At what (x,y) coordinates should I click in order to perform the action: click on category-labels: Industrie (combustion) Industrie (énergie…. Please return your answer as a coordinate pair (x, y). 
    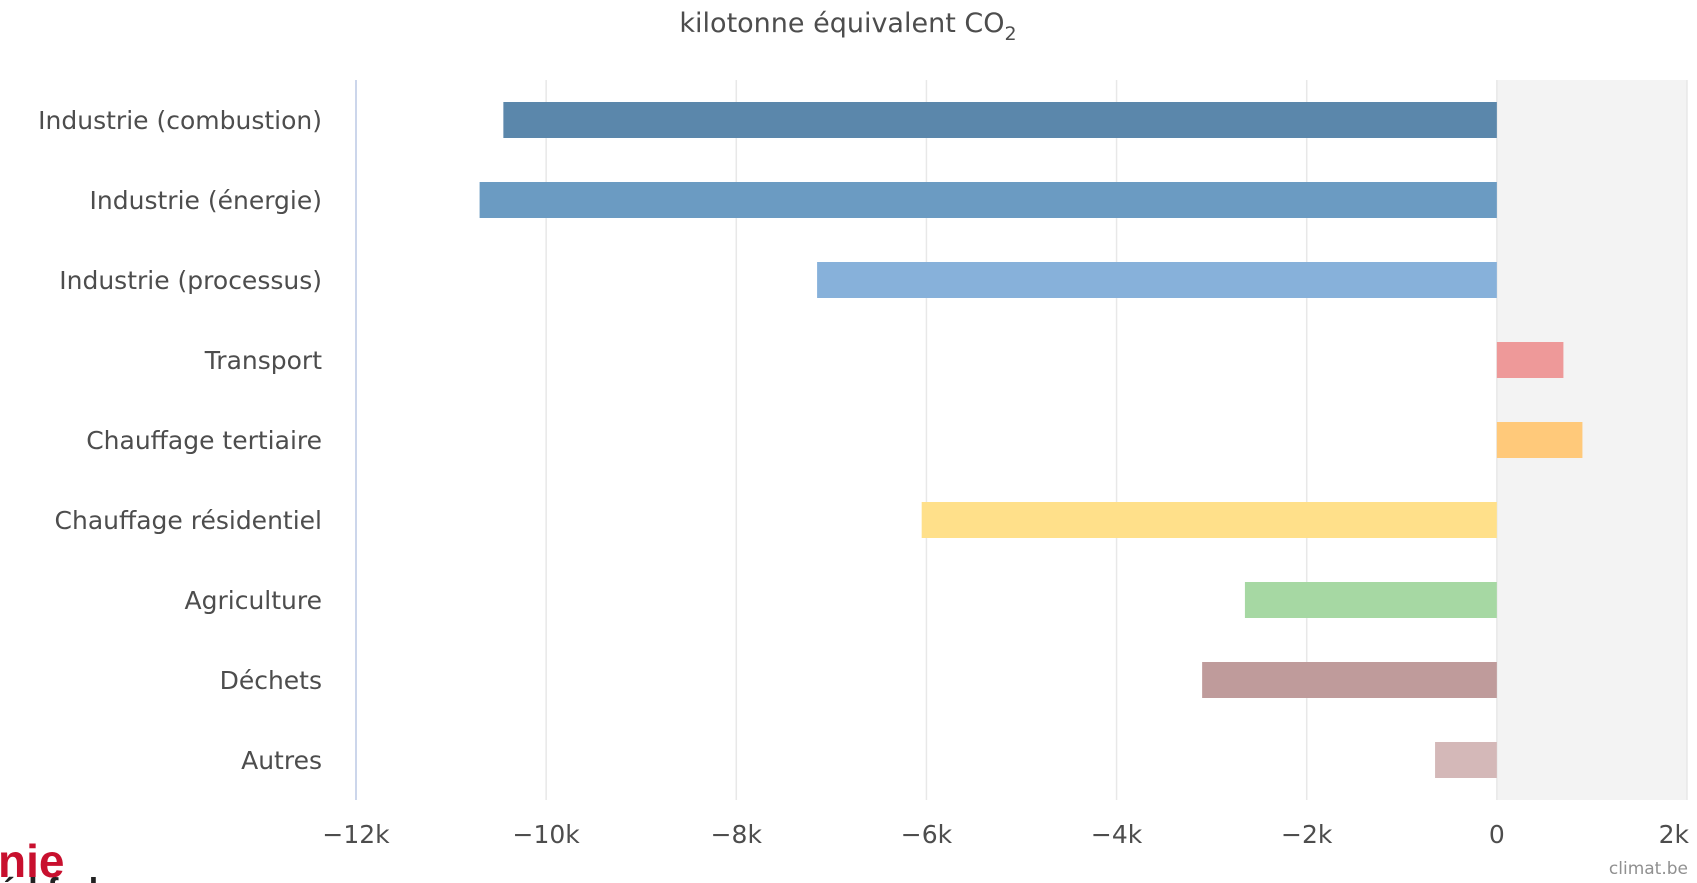
    Looking at the image, I should click on (180, 440).